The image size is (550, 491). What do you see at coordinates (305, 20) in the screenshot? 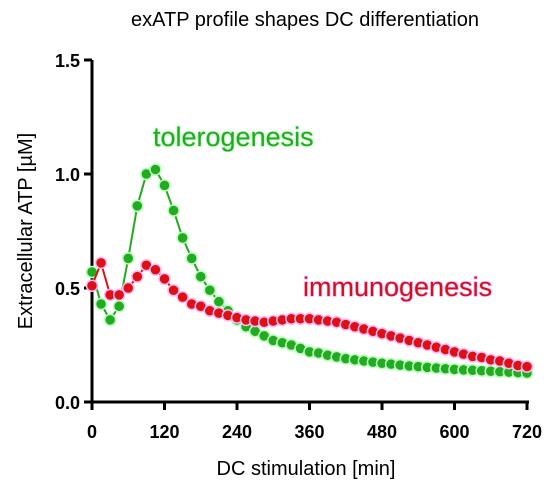
I see `chart-title: exATP profile shapes DC differentiation` at bounding box center [305, 20].